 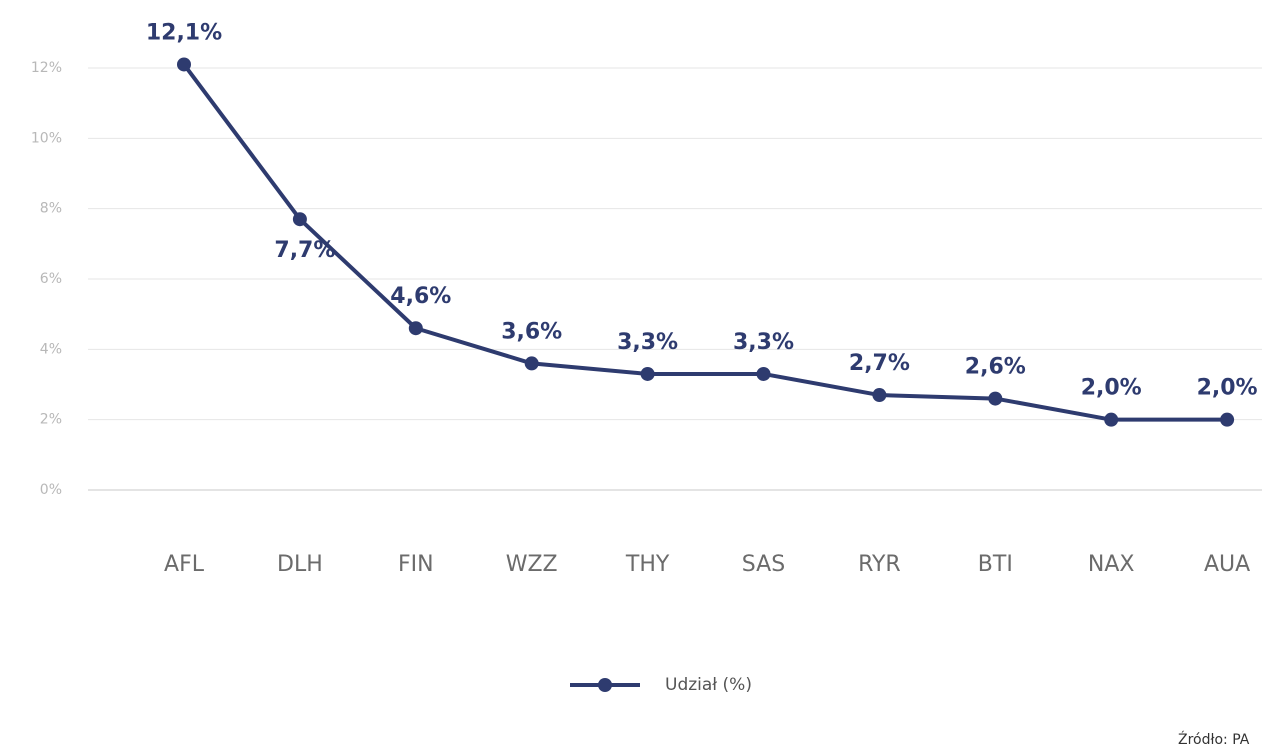 What do you see at coordinates (605, 685) in the screenshot?
I see `legend-marker` at bounding box center [605, 685].